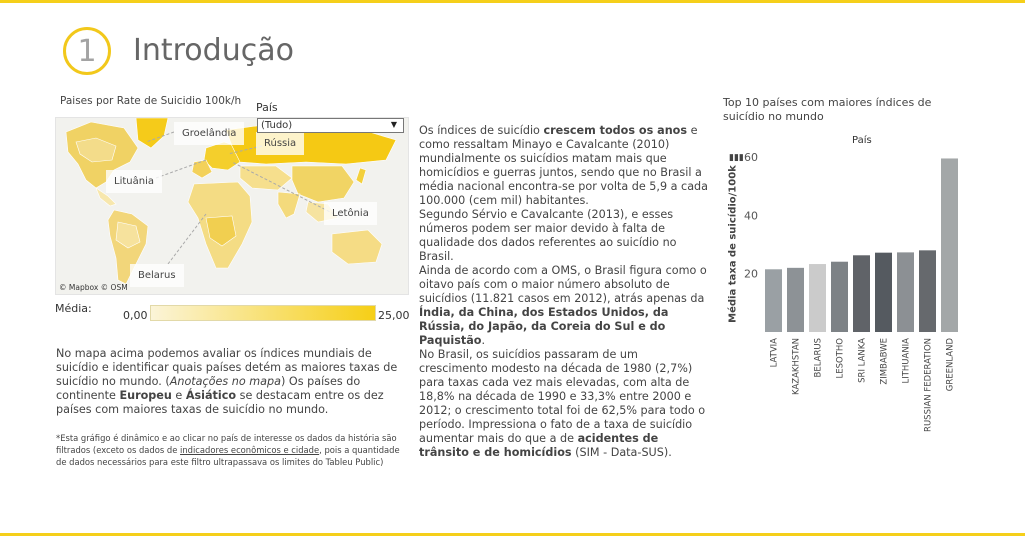 The height and width of the screenshot is (540, 1025). Describe the element at coordinates (250, 450) in the screenshot. I see `economic-indicators-link: indicadores econômicos e cidade` at that location.